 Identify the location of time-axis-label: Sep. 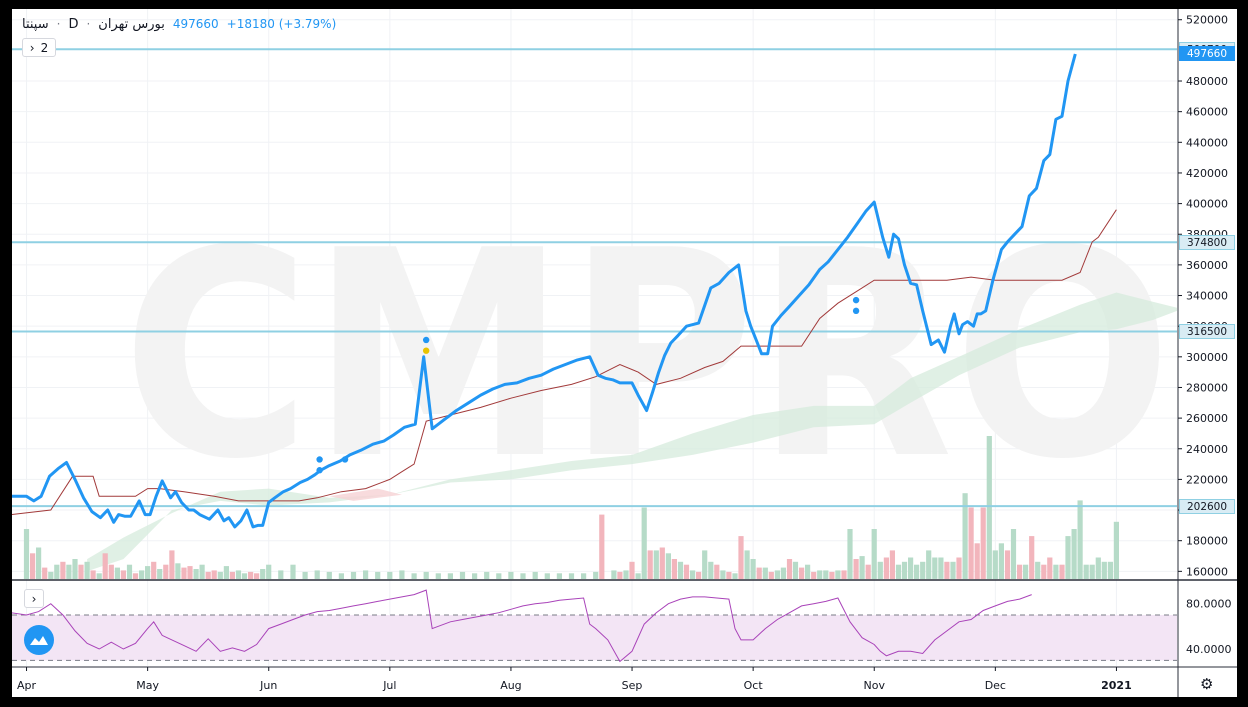
(632, 685).